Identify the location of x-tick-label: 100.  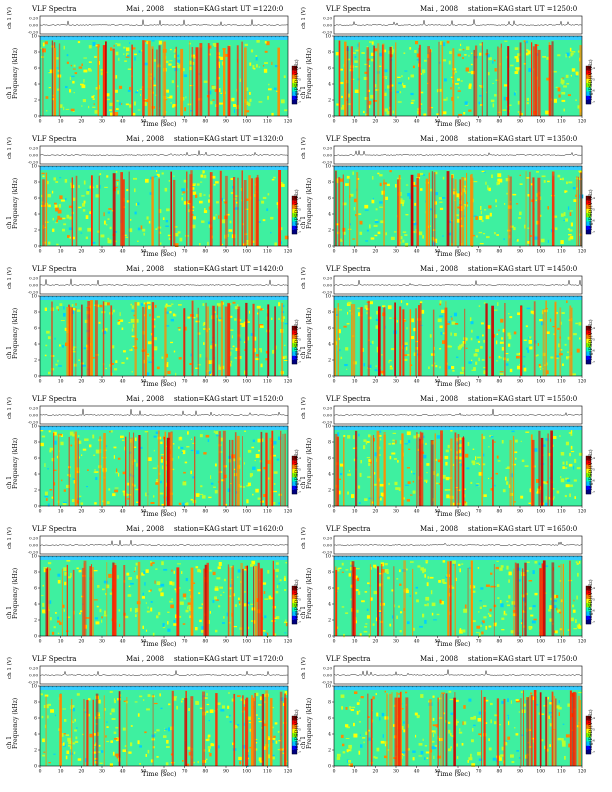
(246, 252).